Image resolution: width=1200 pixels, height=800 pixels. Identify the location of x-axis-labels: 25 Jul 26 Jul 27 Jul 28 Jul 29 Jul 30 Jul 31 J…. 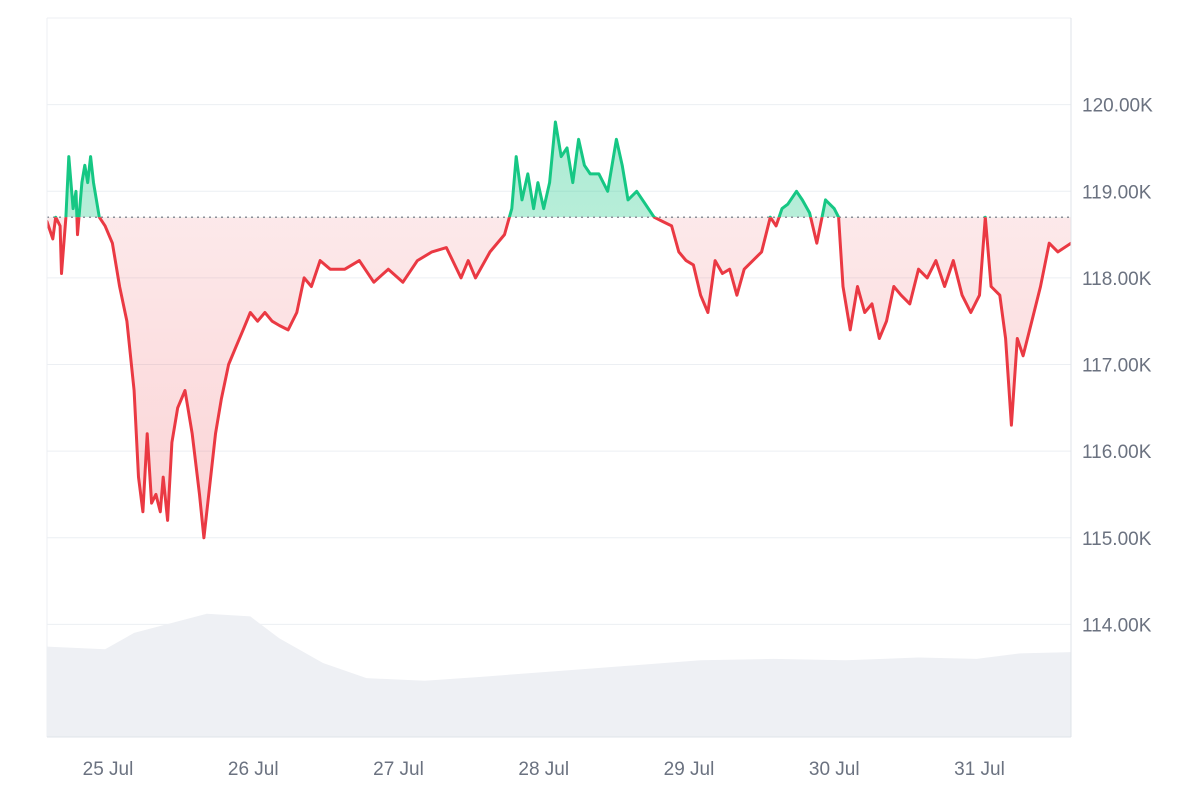
(544, 769).